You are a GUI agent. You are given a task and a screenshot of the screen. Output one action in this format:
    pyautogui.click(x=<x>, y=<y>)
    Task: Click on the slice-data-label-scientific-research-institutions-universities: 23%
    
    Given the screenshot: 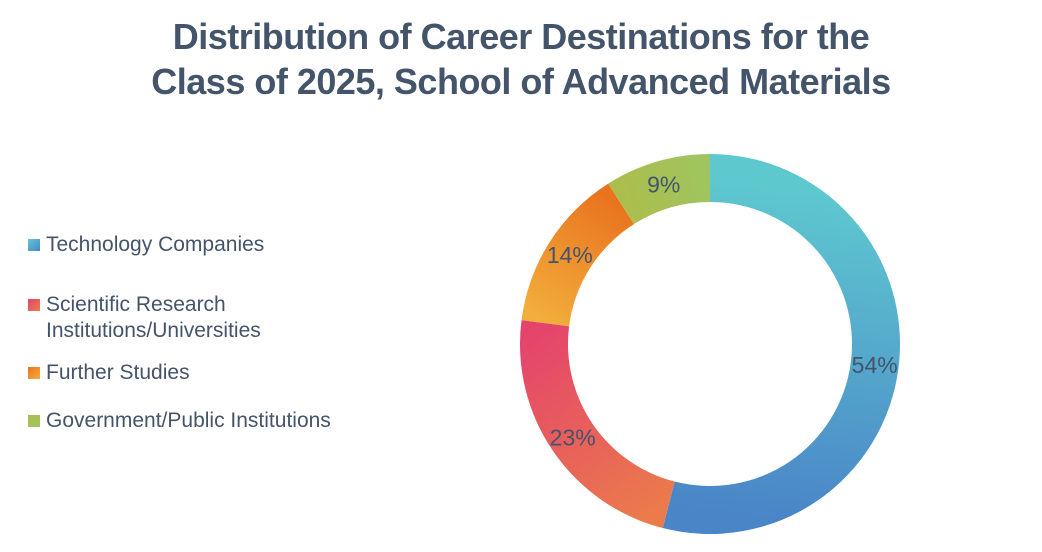 What is the action you would take?
    pyautogui.click(x=573, y=437)
    